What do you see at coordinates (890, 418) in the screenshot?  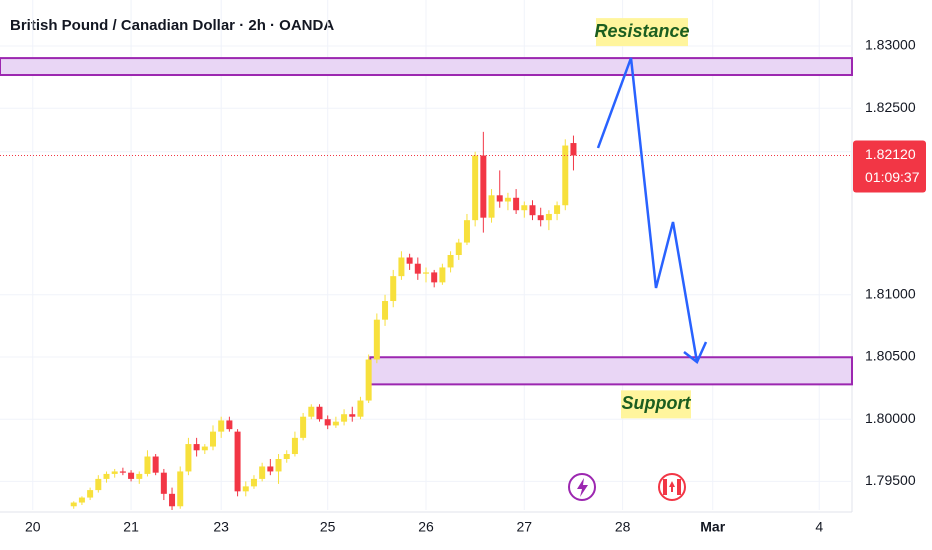 I see `y-tick-label: 1.80000` at bounding box center [890, 418].